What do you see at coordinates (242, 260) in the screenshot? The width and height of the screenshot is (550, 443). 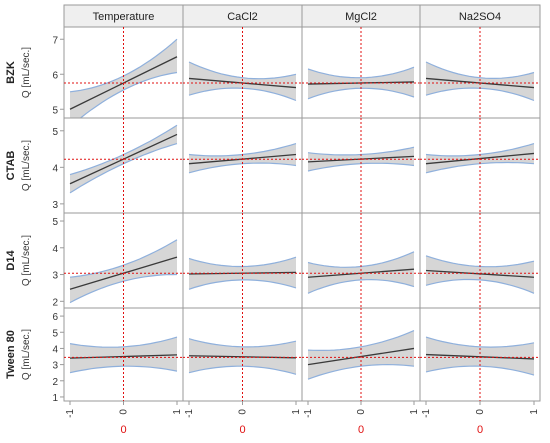 I see `panel-frame` at bounding box center [242, 260].